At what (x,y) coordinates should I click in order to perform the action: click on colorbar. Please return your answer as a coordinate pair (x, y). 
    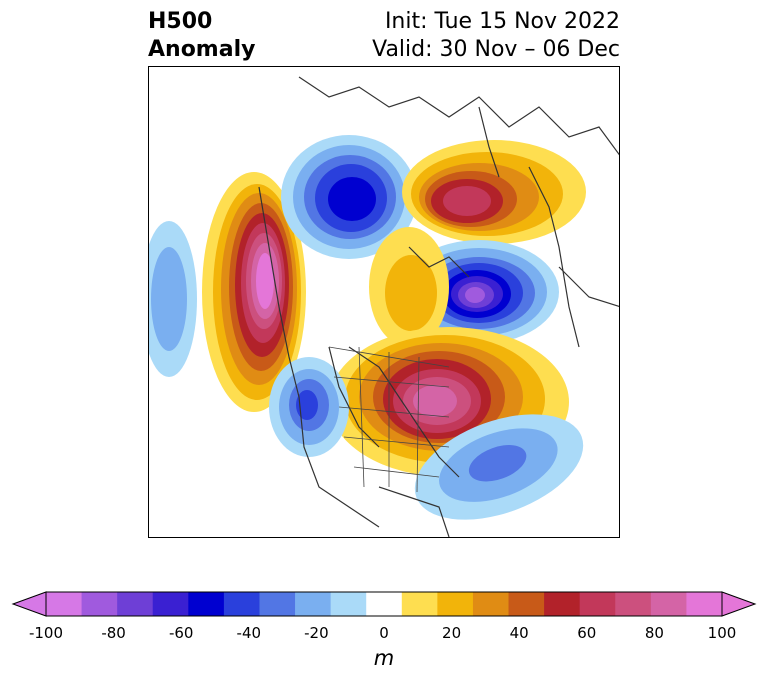
    Looking at the image, I should click on (384, 604).